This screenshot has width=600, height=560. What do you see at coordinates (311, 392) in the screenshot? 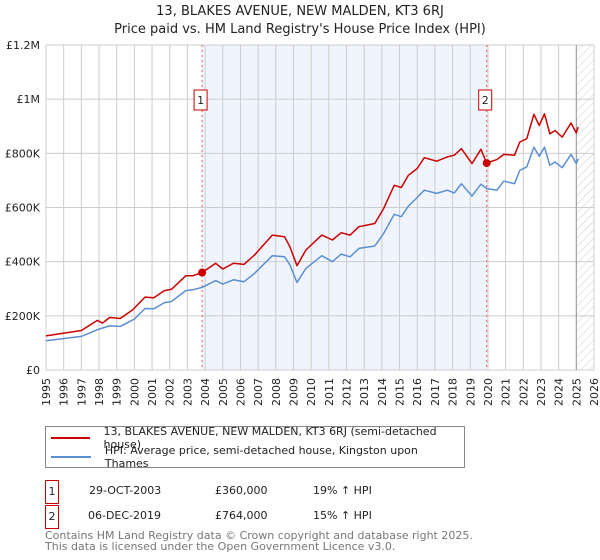
I see `x-tick-label: 2010` at bounding box center [311, 392].